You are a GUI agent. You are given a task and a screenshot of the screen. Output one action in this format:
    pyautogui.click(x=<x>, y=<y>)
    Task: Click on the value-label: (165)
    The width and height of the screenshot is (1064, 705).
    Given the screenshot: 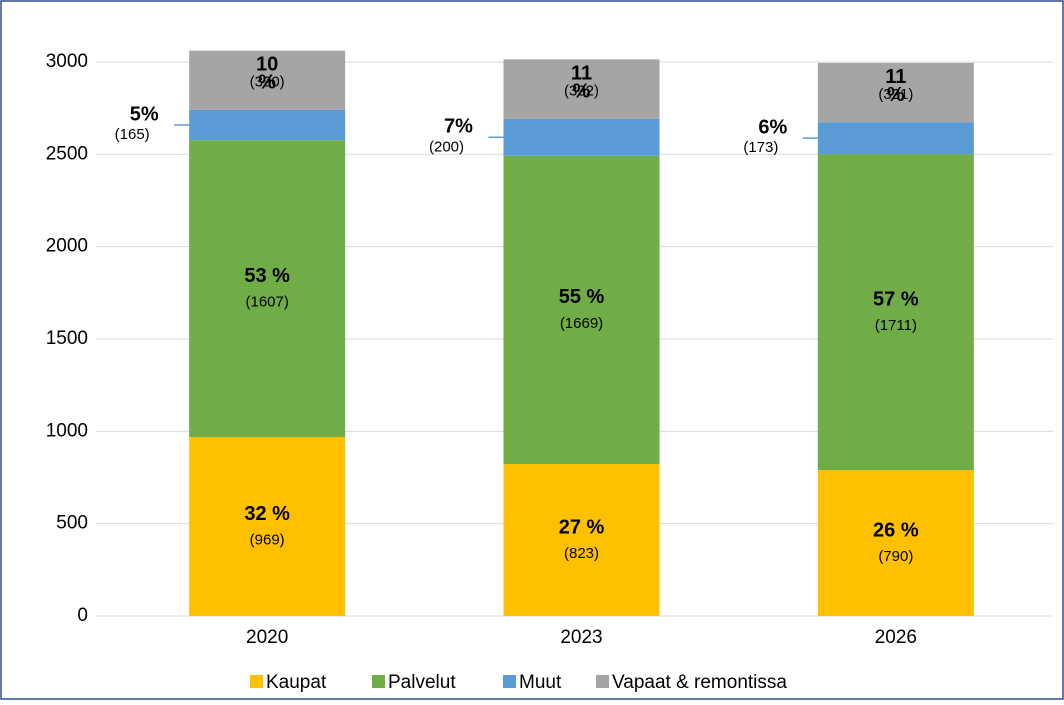 What is the action you would take?
    pyautogui.click(x=132, y=134)
    